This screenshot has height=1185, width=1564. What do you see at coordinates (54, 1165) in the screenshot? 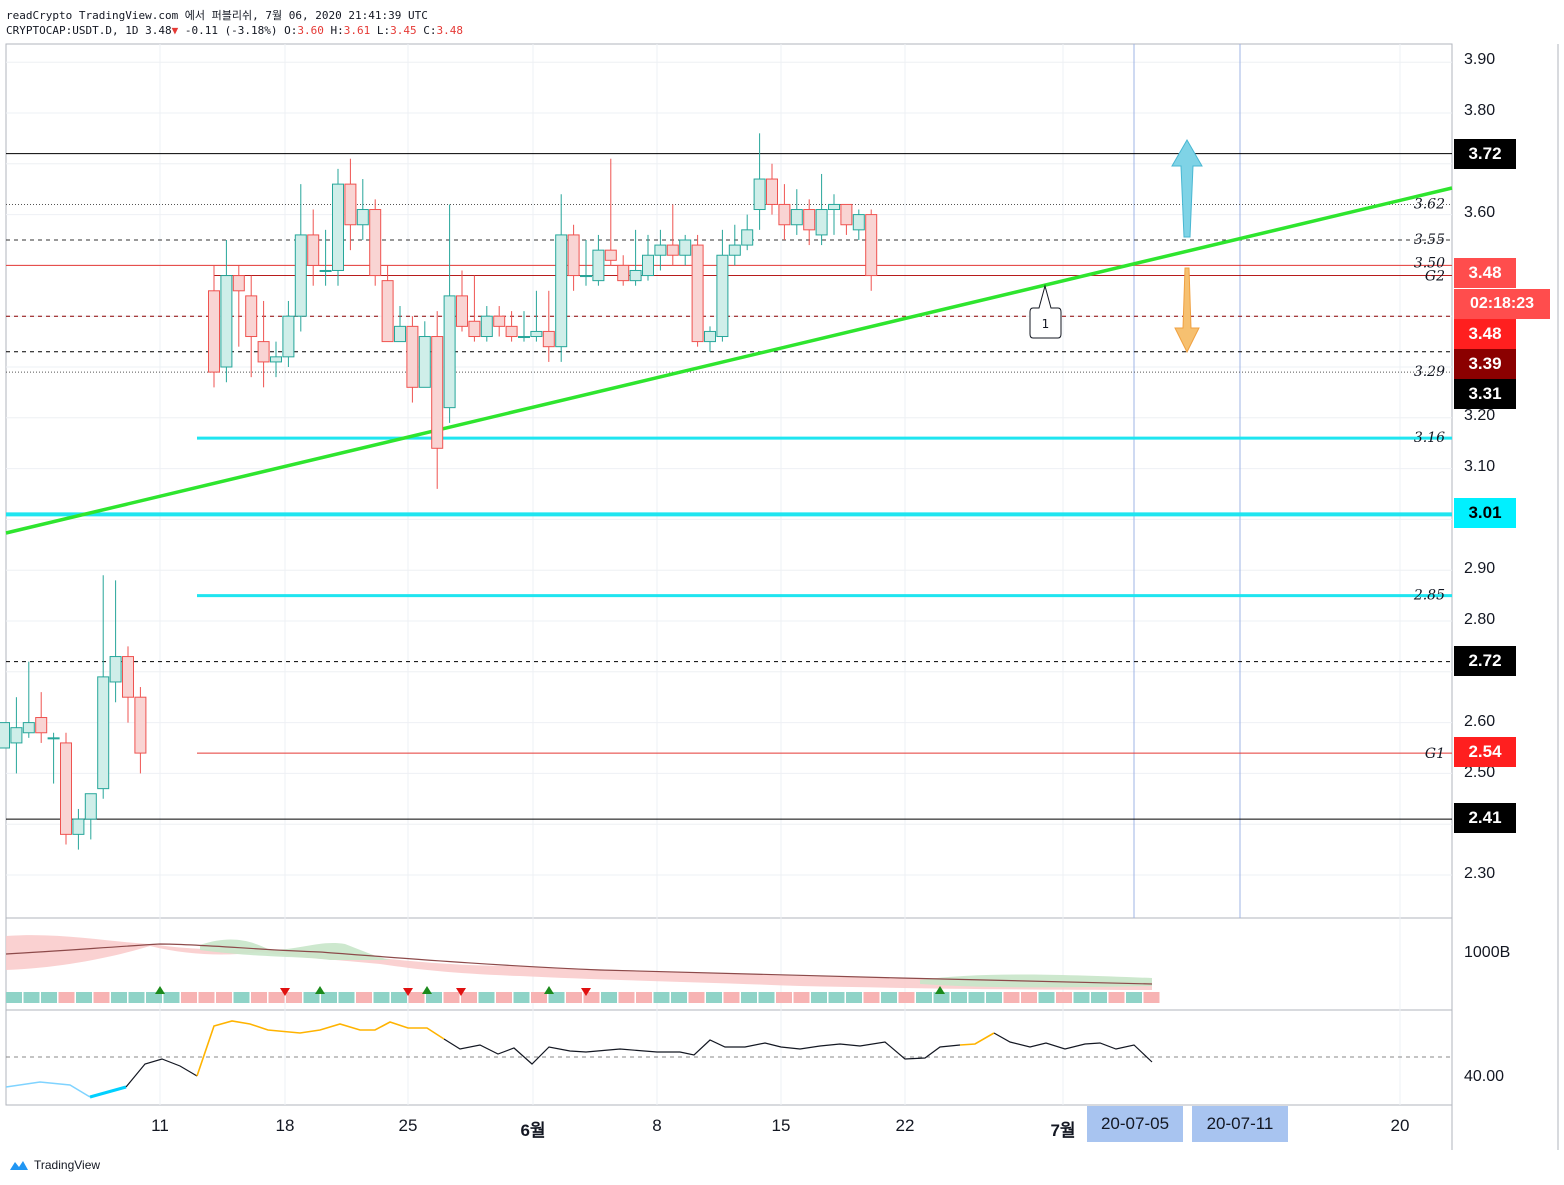
I see `tradingview-logo: TradingView` at bounding box center [54, 1165].